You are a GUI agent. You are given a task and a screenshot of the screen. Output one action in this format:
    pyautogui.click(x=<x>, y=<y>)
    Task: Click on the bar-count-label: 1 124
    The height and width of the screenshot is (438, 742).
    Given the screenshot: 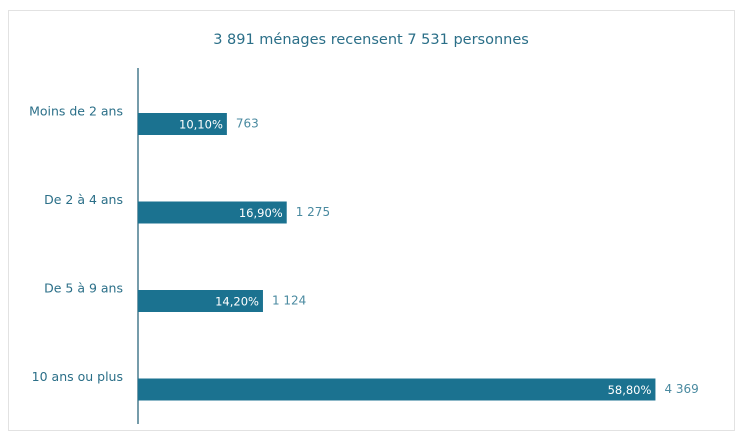 What is the action you would take?
    pyautogui.click(x=289, y=301)
    